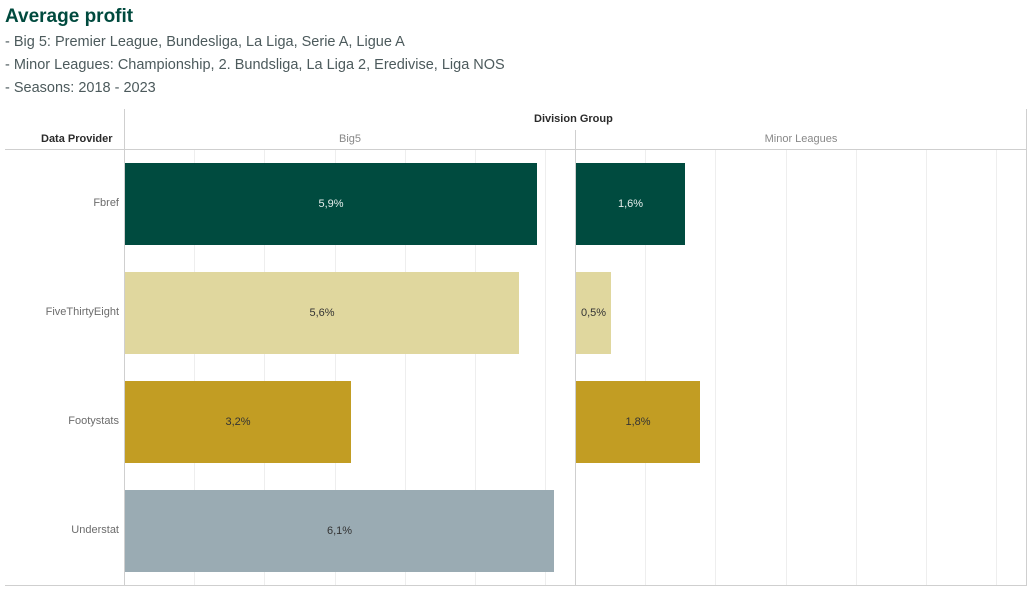 This screenshot has height=593, width=1033. Describe the element at coordinates (69, 16) in the screenshot. I see `chart-title: Average profit` at that location.